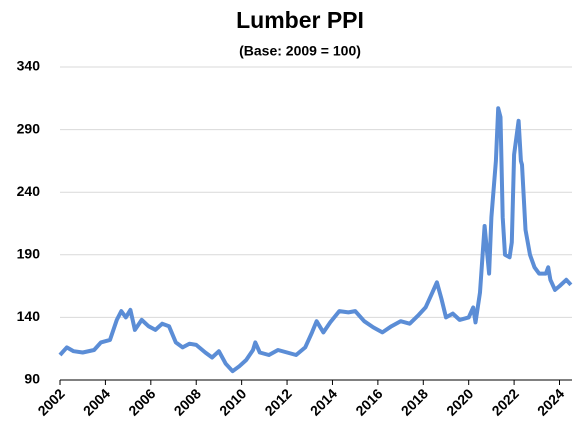  What do you see at coordinates (550, 401) in the screenshot?
I see `x-tick-label: 2024` at bounding box center [550, 401].